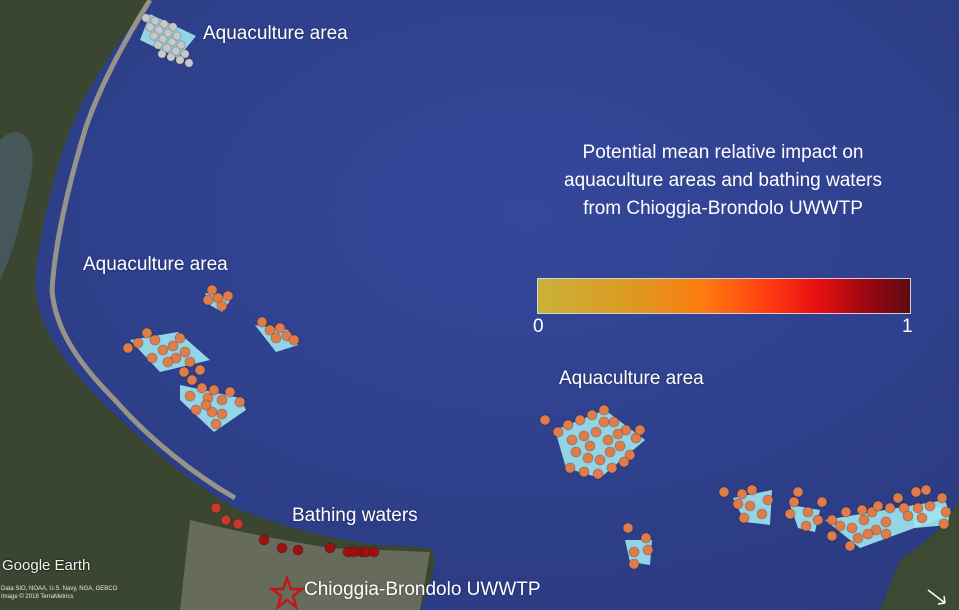 The image size is (959, 610). Describe the element at coordinates (287, 592) in the screenshot. I see `uwwtp-star-icon` at that location.